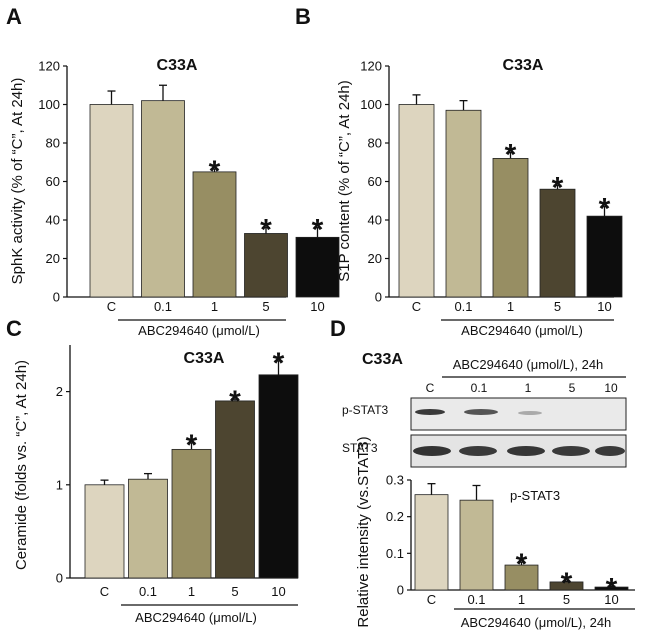  Describe the element at coordinates (479, 388) in the screenshot. I see `blot-lane-0-1: 0.1` at that location.